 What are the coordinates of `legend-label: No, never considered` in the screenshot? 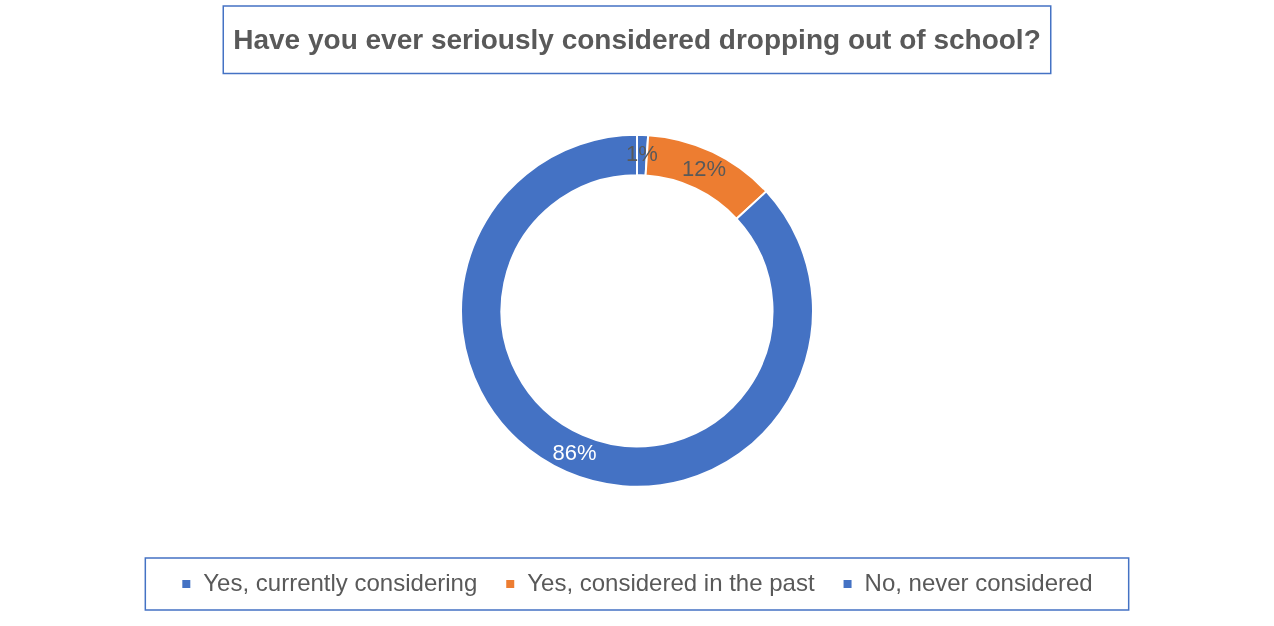 It's located at (978, 582).